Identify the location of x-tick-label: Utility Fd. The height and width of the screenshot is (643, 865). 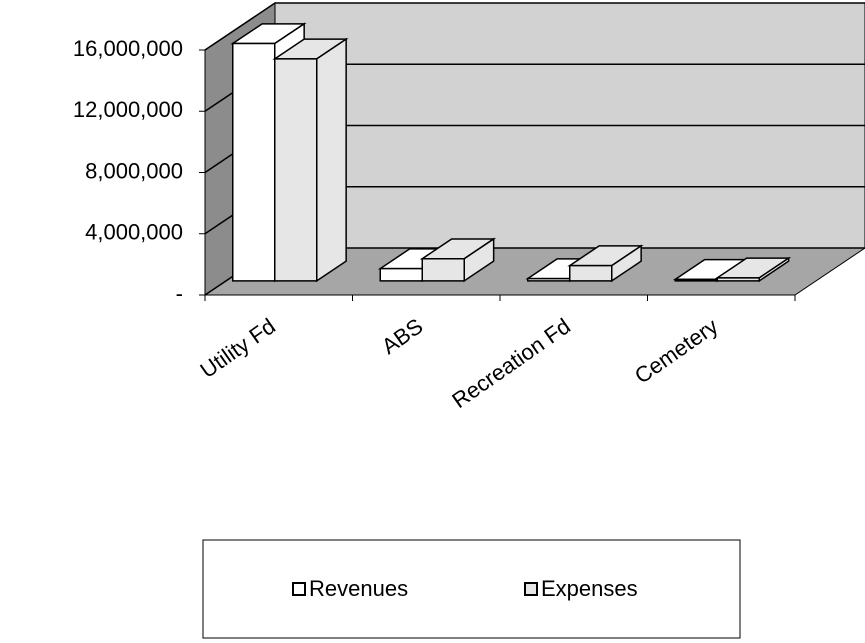
(238, 348).